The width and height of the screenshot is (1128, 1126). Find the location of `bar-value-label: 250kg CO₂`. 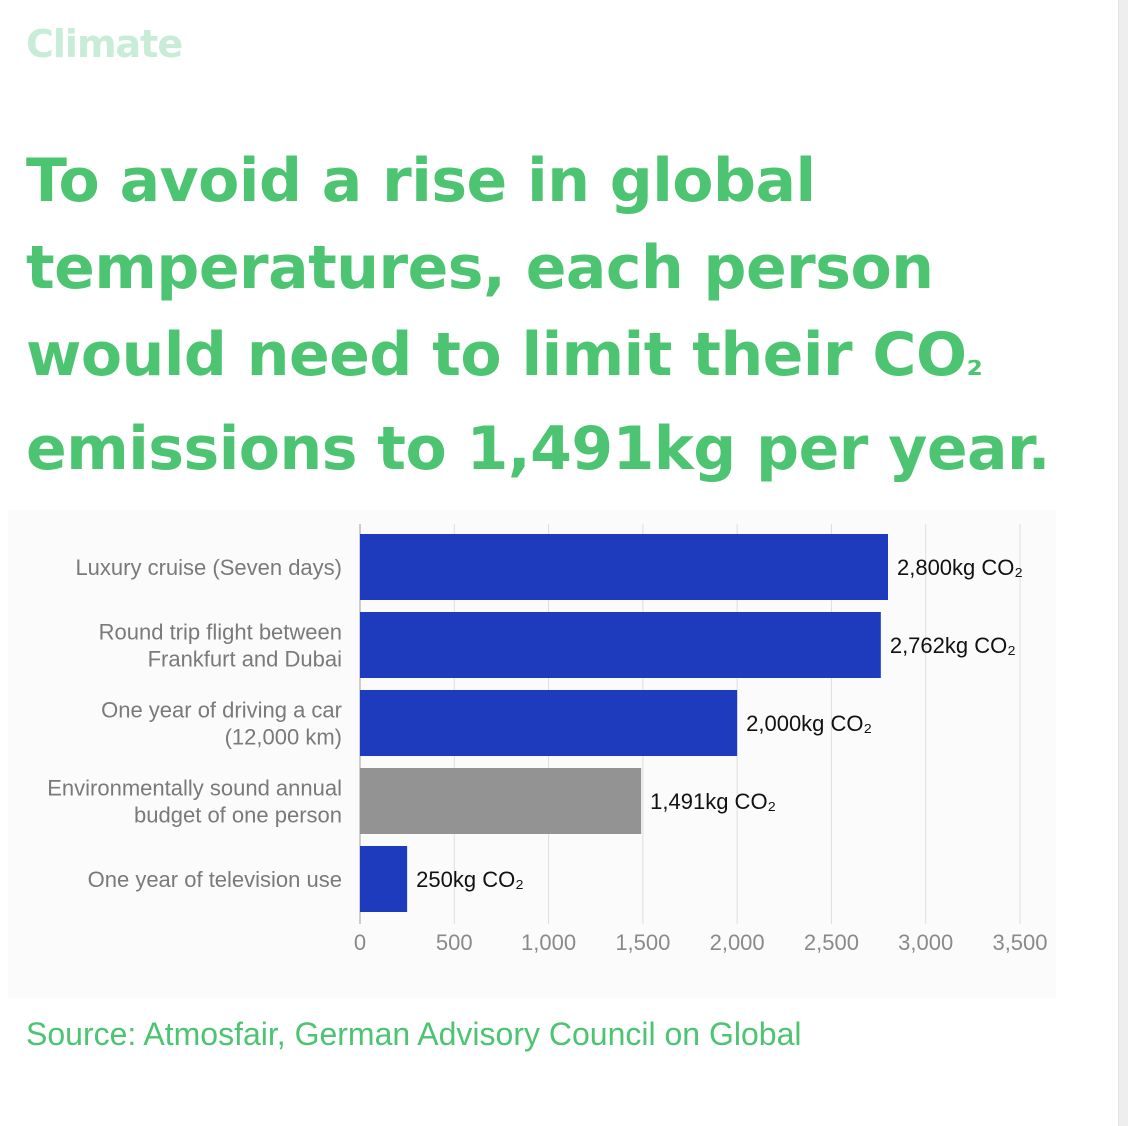

bar-value-label: 250kg CO₂ is located at coordinates (470, 879).